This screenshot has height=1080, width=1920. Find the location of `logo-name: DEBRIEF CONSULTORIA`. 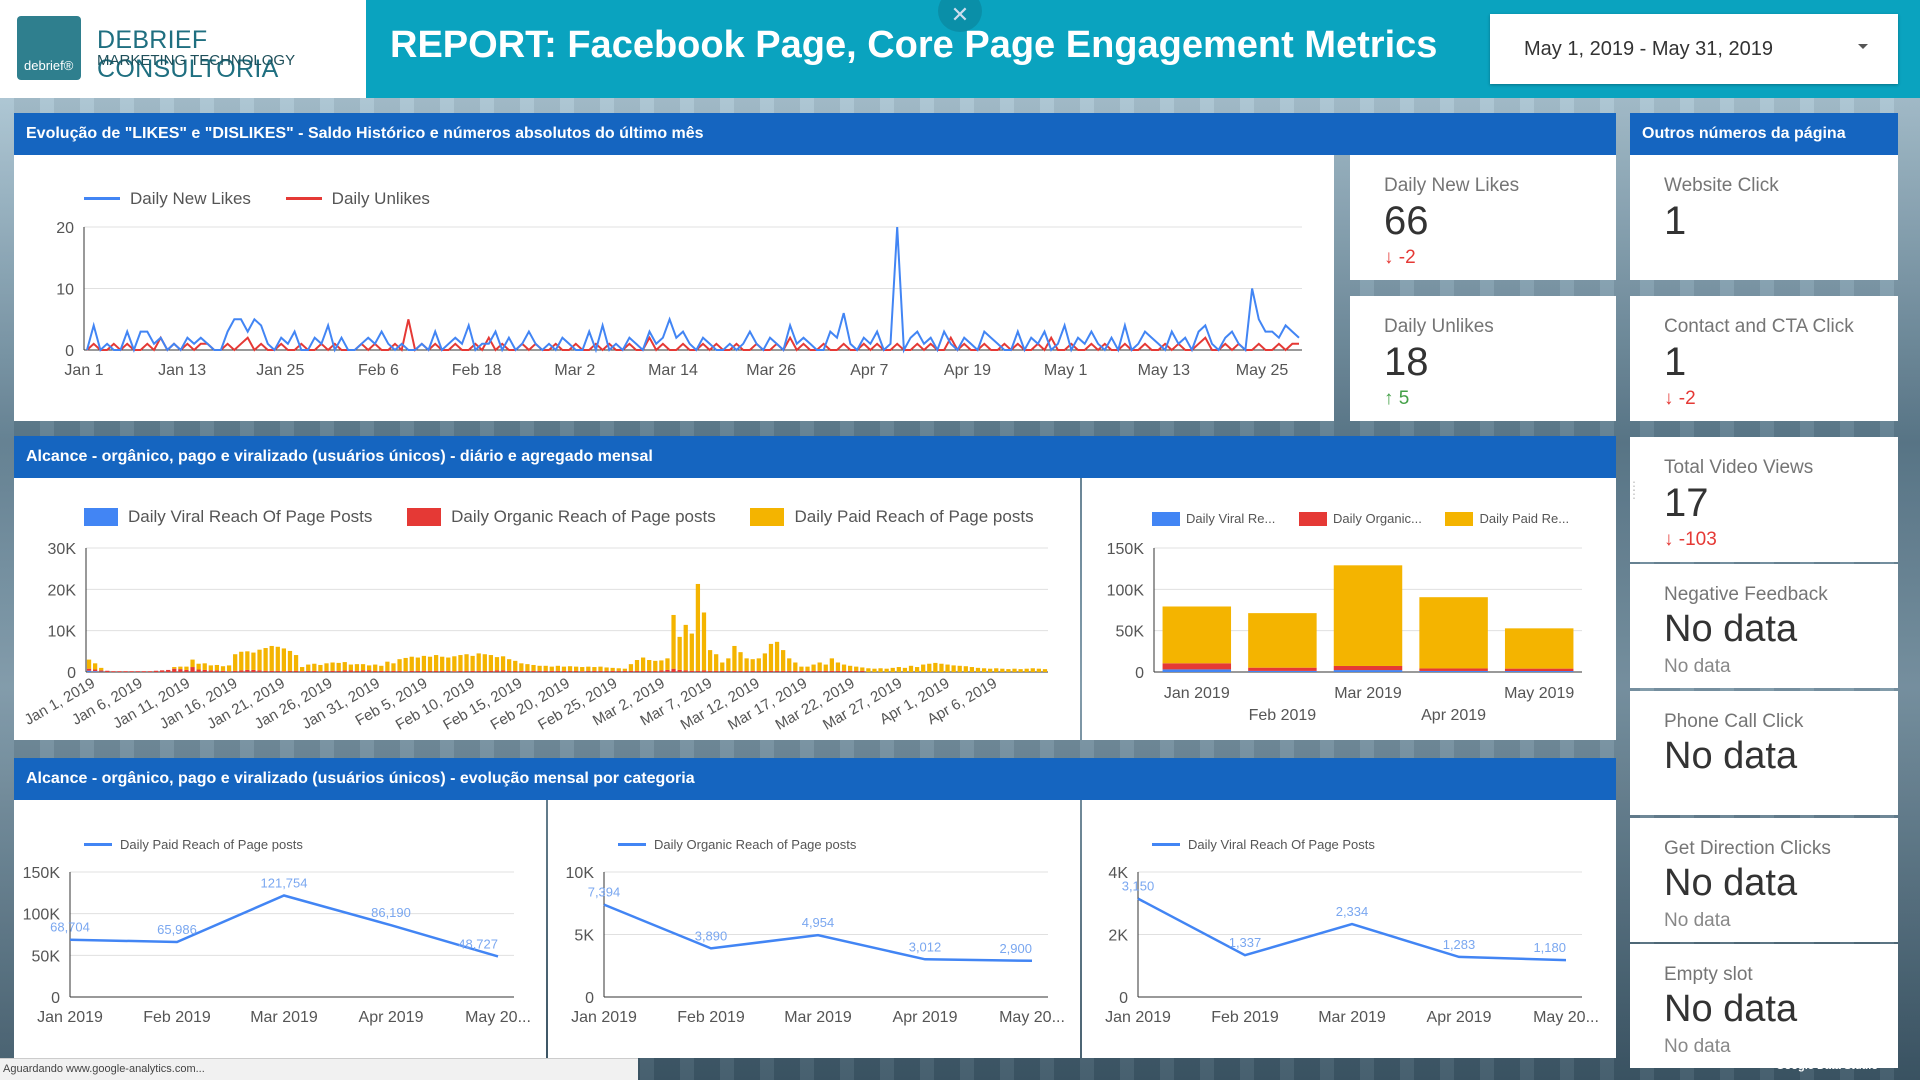

logo-name: DEBRIEF CONSULTORIA is located at coordinates (188, 54).